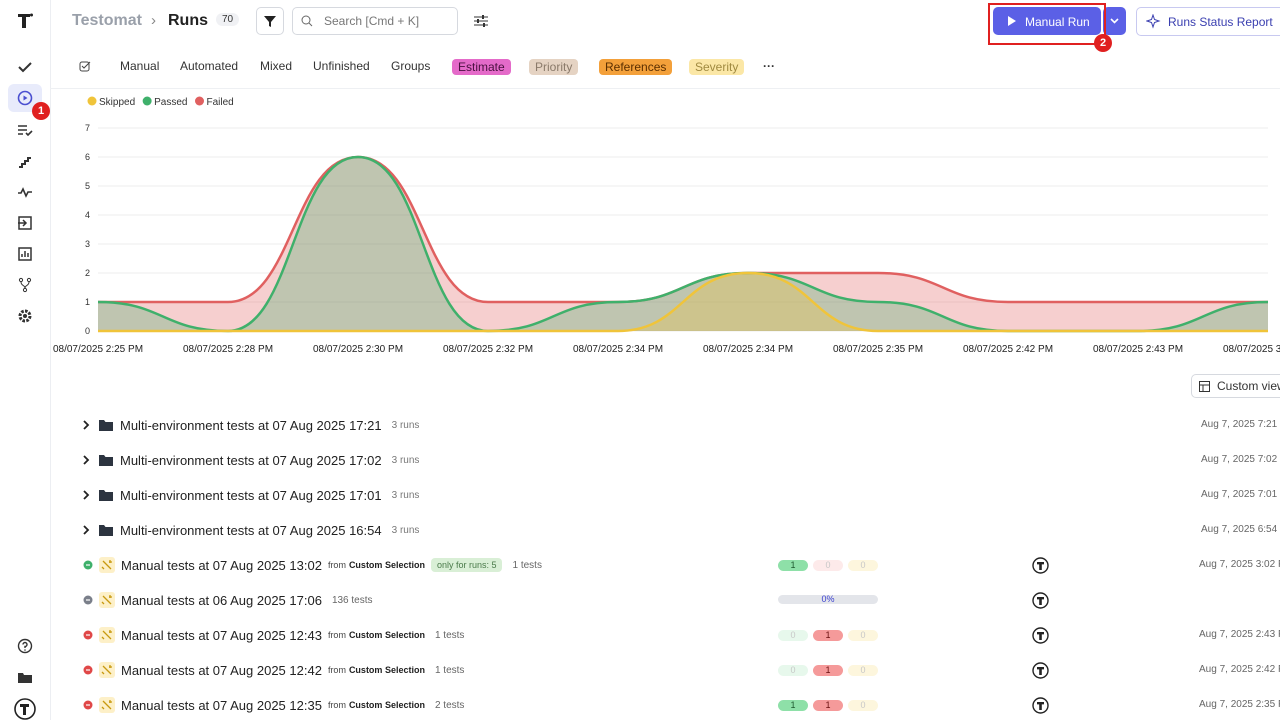  What do you see at coordinates (221, 670) in the screenshot?
I see `run-title: Manual tests at 07 Aug 2025 12:42` at bounding box center [221, 670].